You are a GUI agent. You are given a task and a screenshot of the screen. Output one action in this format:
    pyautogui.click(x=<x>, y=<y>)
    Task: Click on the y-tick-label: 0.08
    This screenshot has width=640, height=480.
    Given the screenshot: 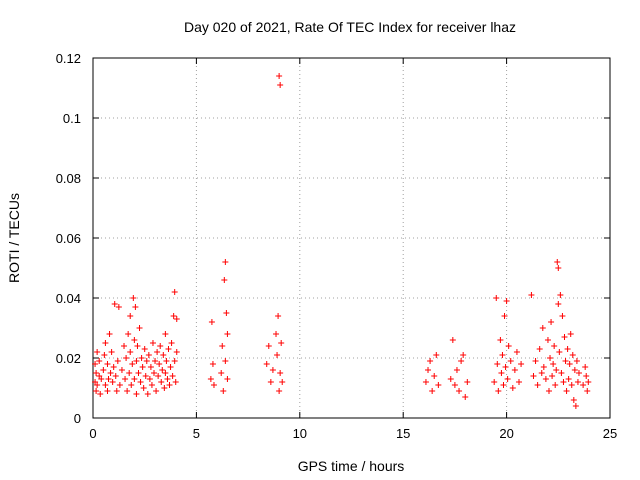 What is the action you would take?
    pyautogui.click(x=68, y=178)
    